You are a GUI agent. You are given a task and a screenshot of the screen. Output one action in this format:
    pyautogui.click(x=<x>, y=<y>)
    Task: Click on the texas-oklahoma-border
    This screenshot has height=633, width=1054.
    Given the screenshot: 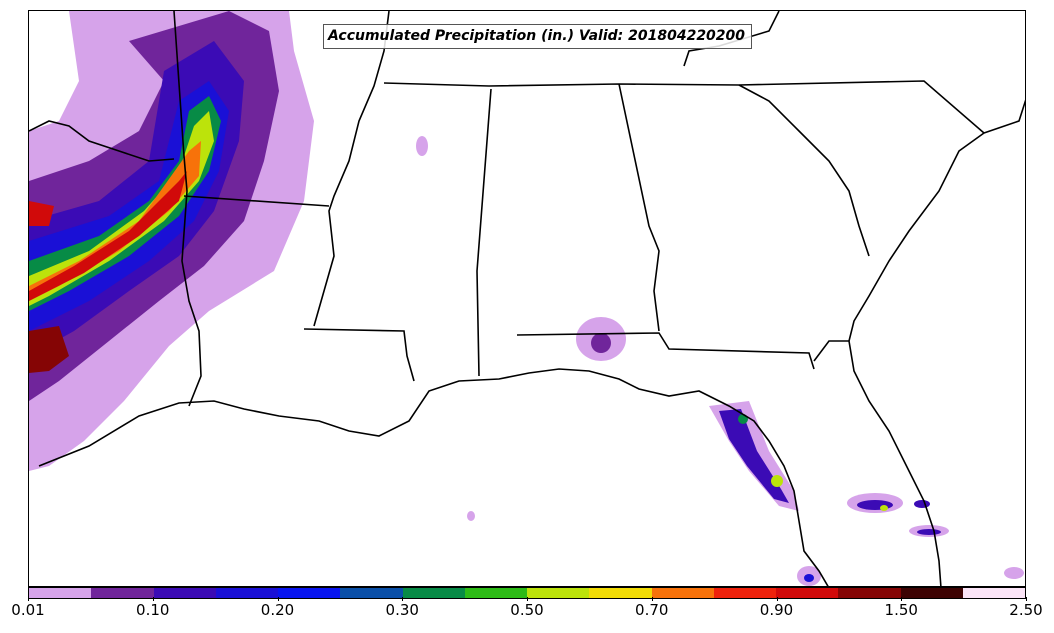 What is the action you would take?
    pyautogui.click(x=187, y=209)
    